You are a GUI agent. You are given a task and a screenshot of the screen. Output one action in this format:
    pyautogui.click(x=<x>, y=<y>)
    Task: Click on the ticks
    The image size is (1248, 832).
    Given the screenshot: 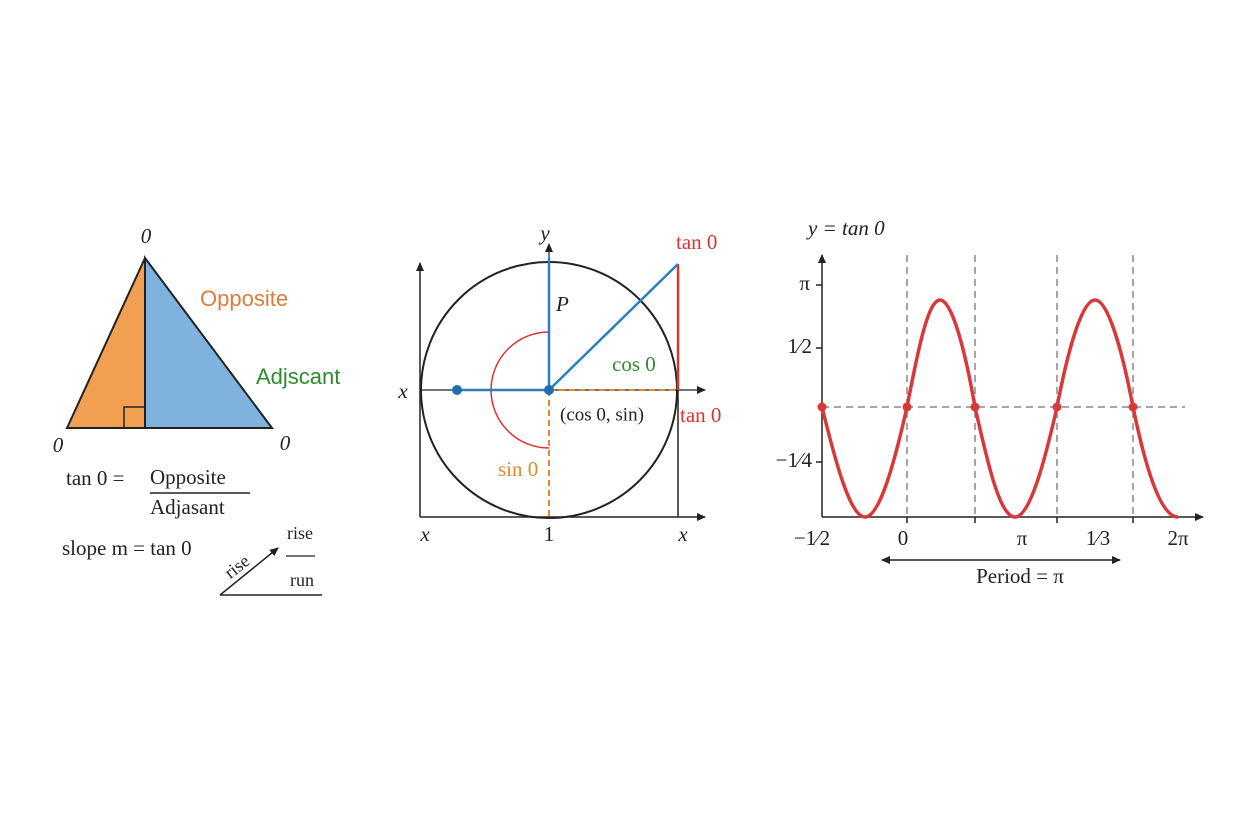 What is the action you would take?
    pyautogui.click(x=975, y=403)
    